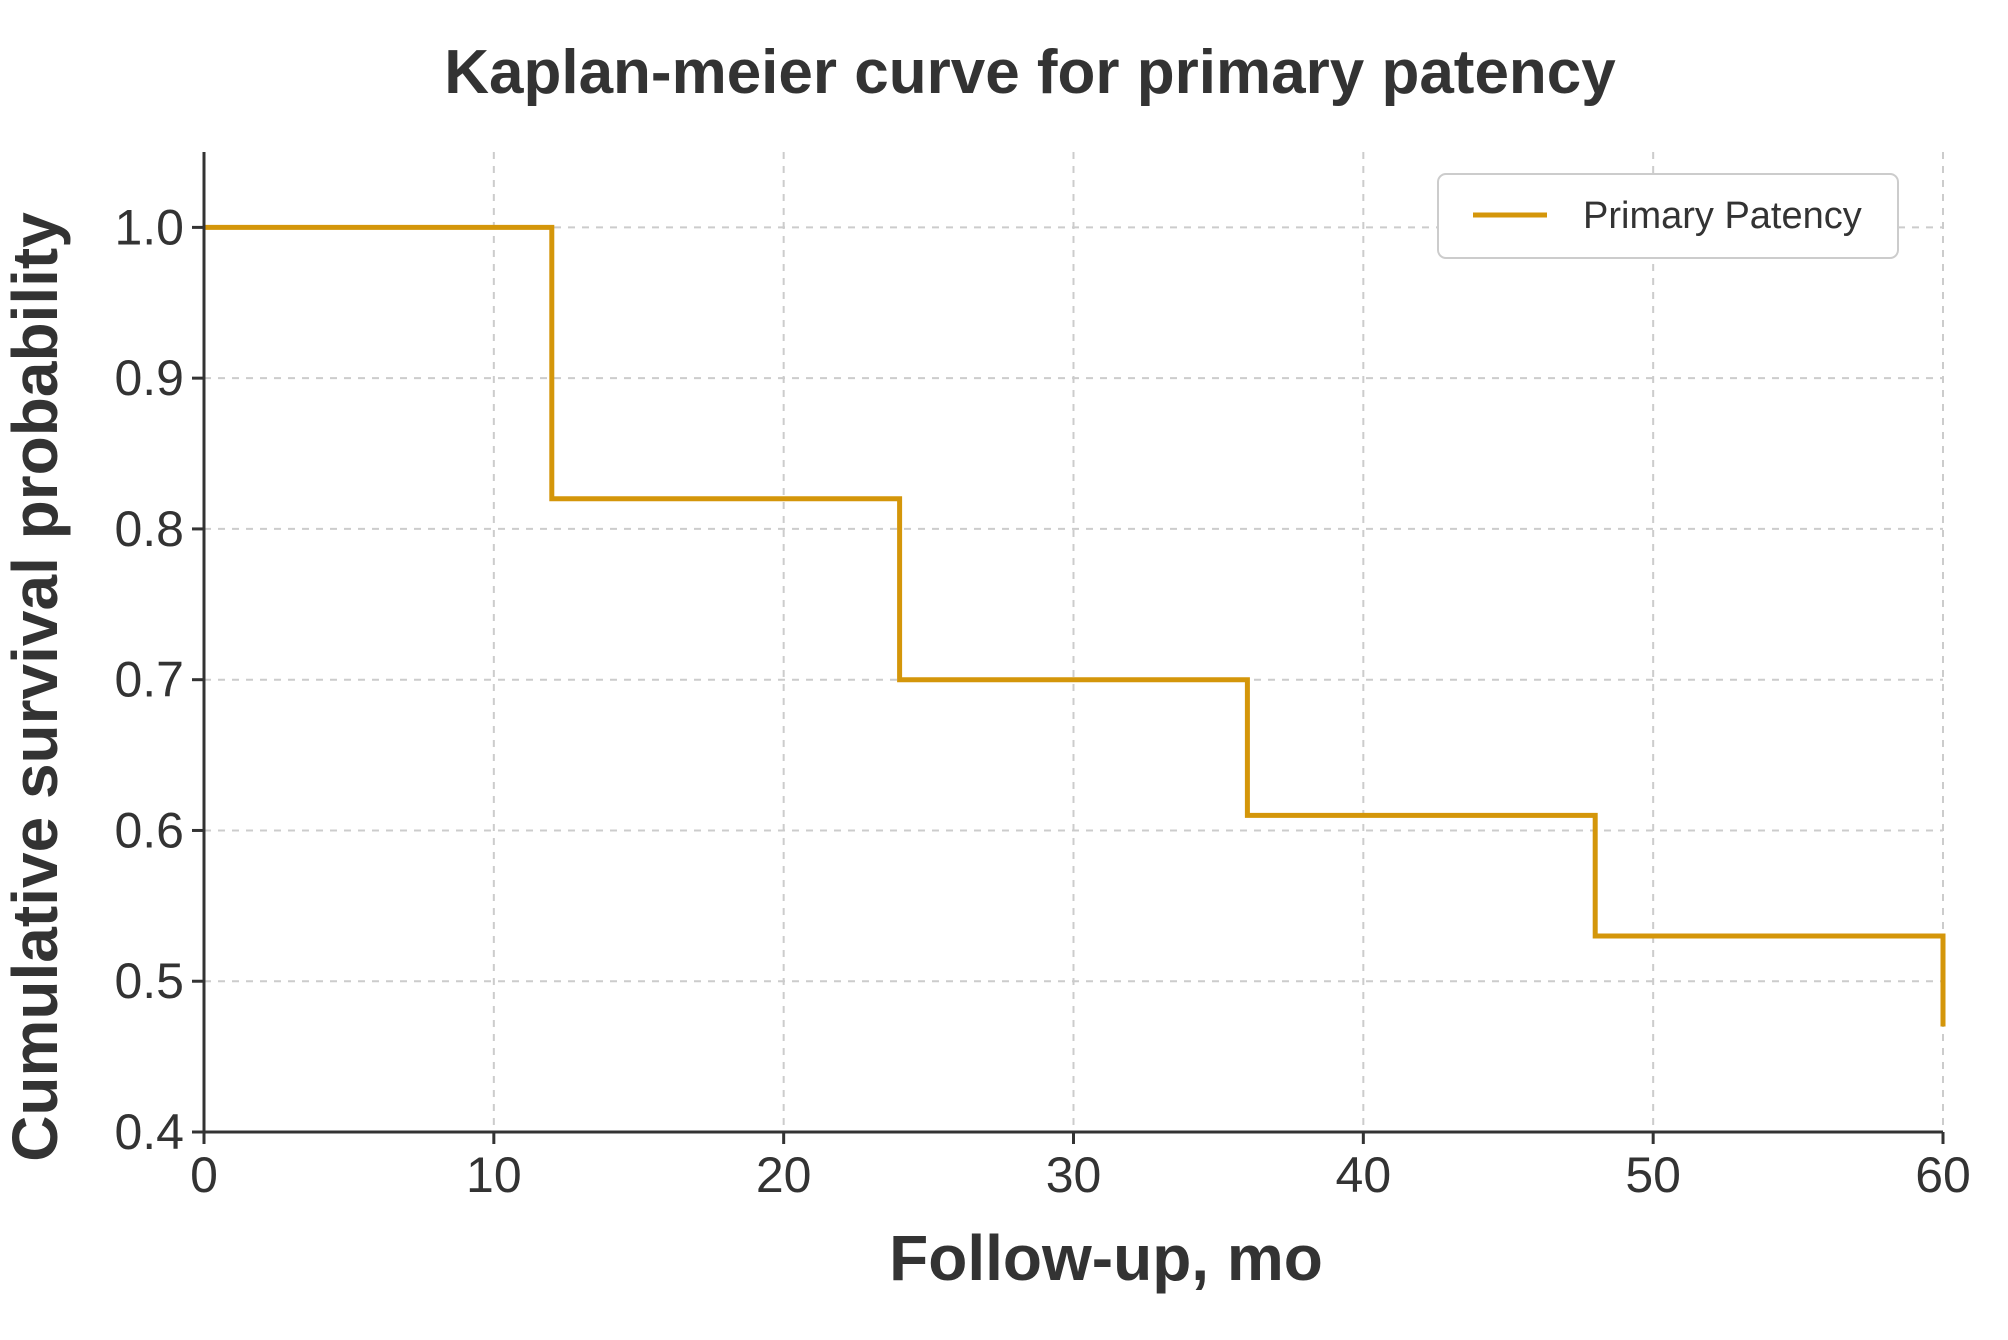 This screenshot has height=1340, width=2008. I want to click on y-tick-label: 0.8, so click(149, 529).